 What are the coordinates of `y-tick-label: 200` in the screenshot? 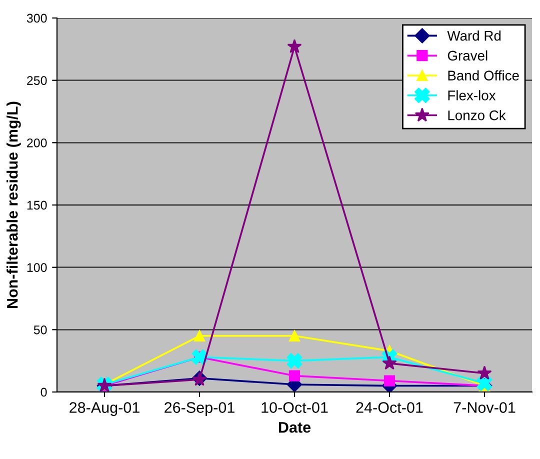 It's located at (37, 143).